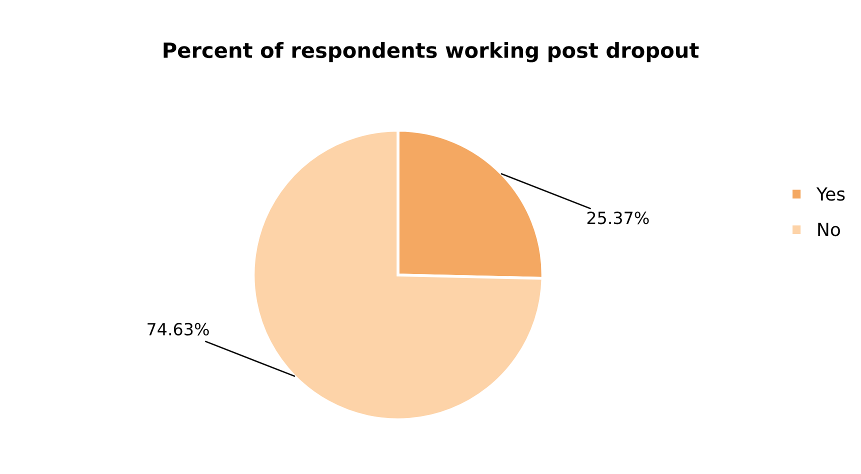  Describe the element at coordinates (618, 218) in the screenshot. I see `data-label: 25.37%` at that location.